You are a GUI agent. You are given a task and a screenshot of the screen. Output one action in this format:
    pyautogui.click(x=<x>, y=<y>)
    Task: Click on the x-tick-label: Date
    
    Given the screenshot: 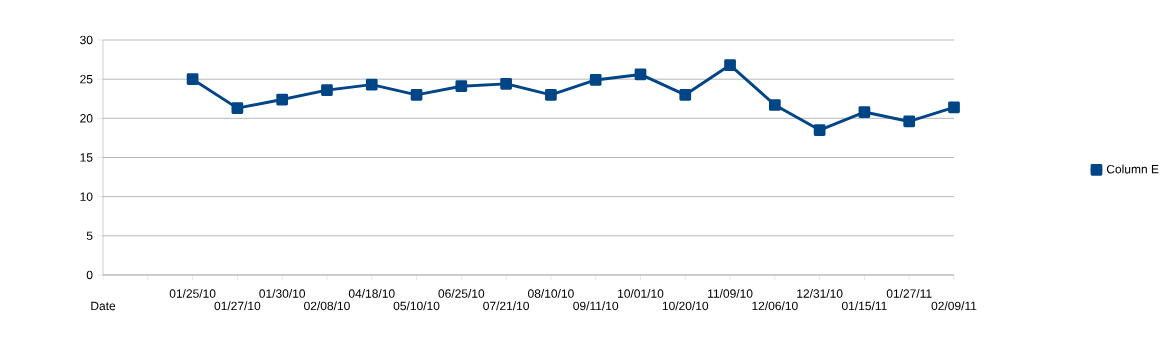 What is the action you would take?
    pyautogui.click(x=103, y=306)
    